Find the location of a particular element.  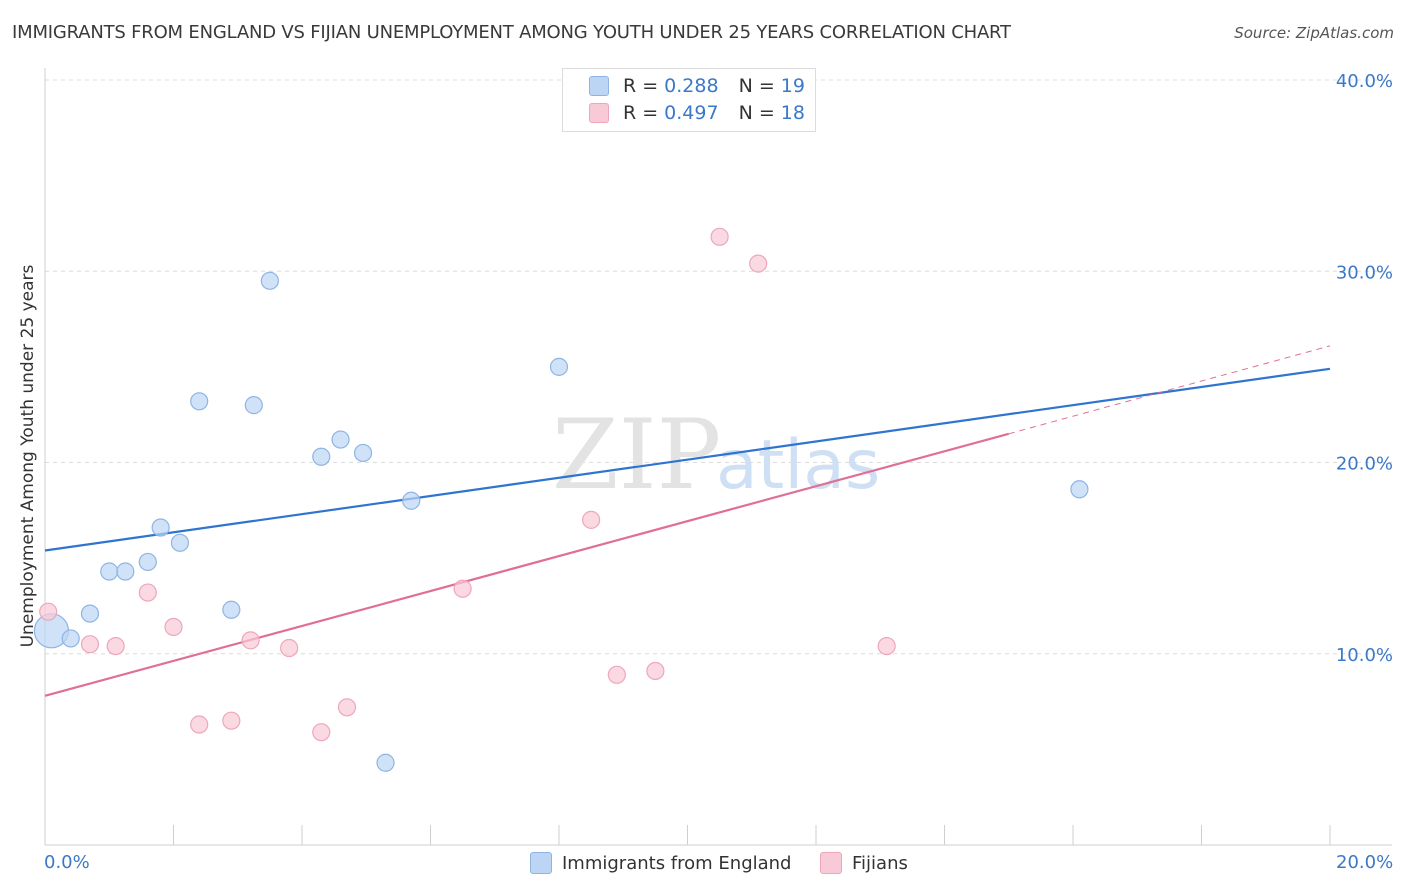

legend-row-blue: R = 0.288 N = 19 is located at coordinates (697, 86).